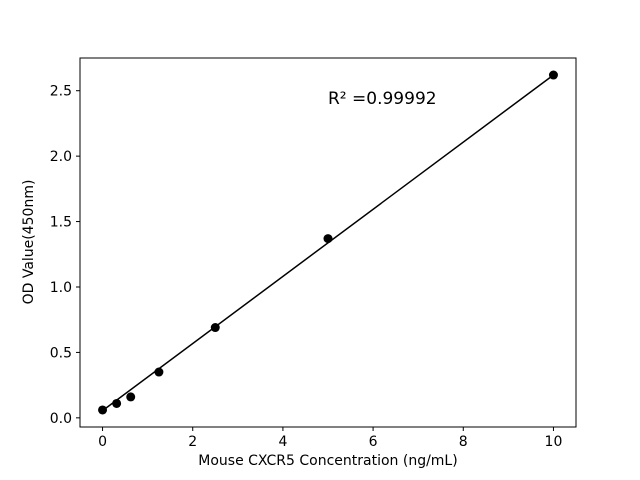  I want to click on y-axis-label: OD Value(450nm), so click(29, 242).